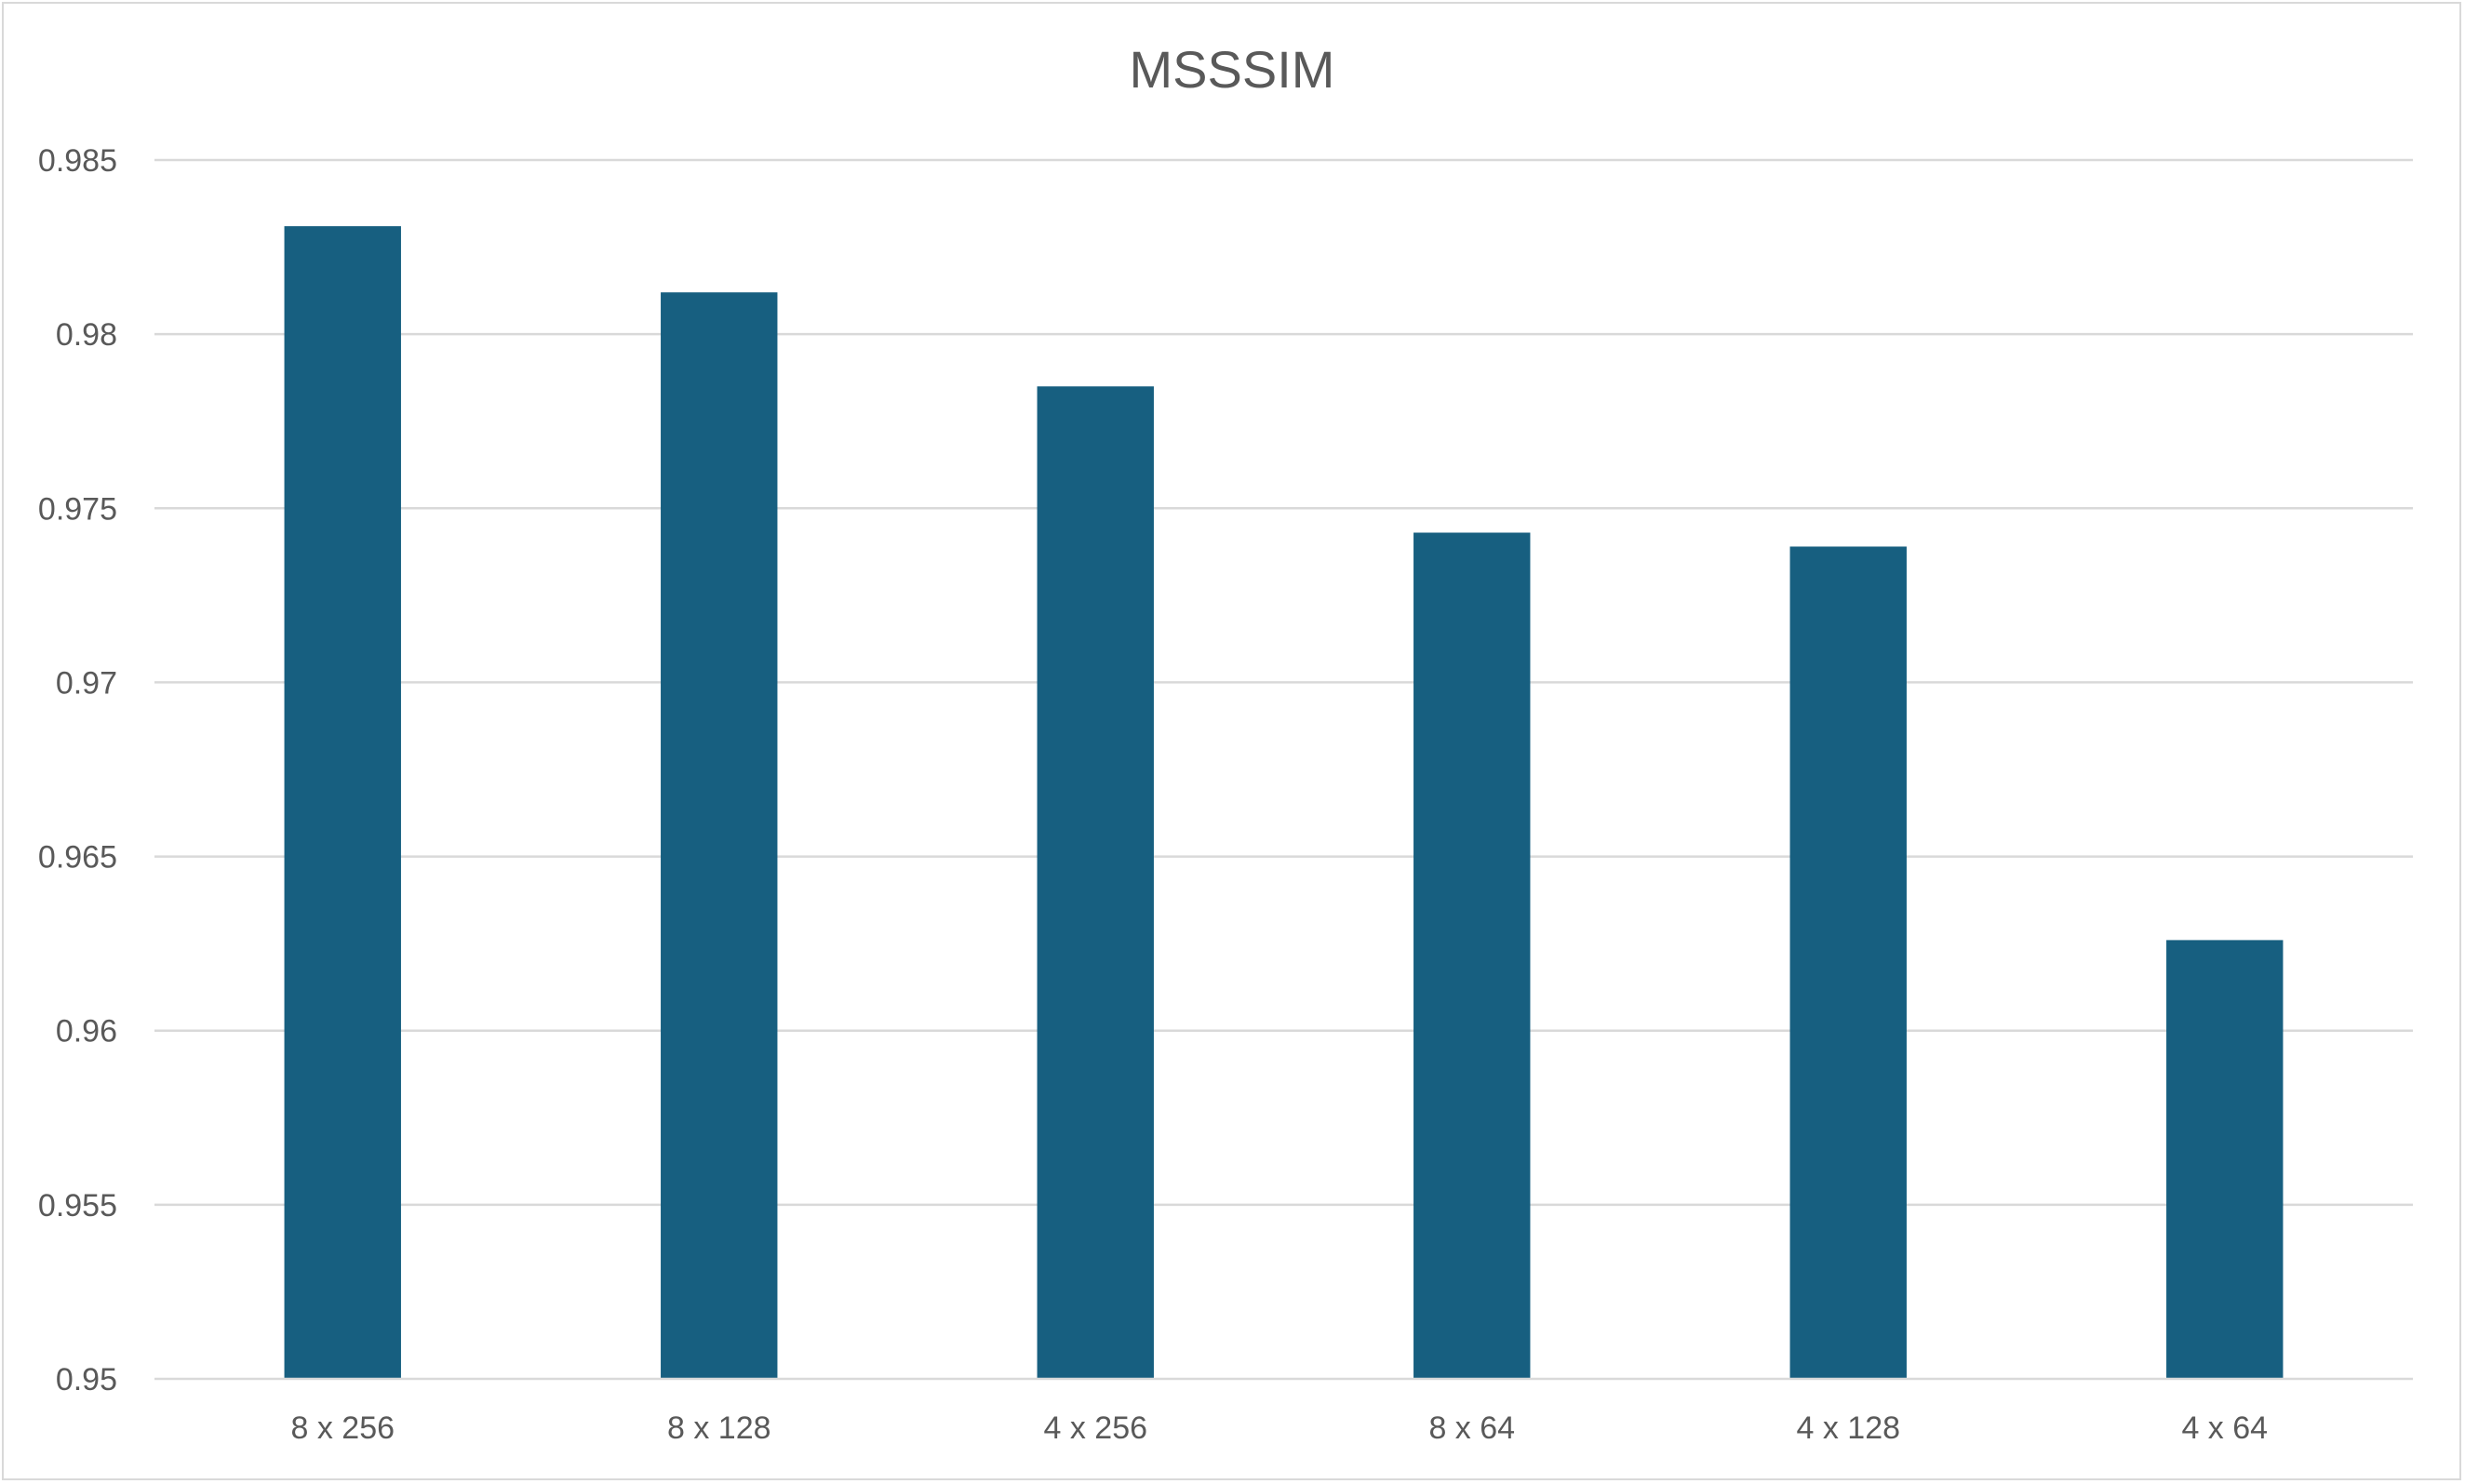 Image resolution: width=2465 pixels, height=1484 pixels. Describe the element at coordinates (87, 1379) in the screenshot. I see `y-tick-label: 0.95` at that location.